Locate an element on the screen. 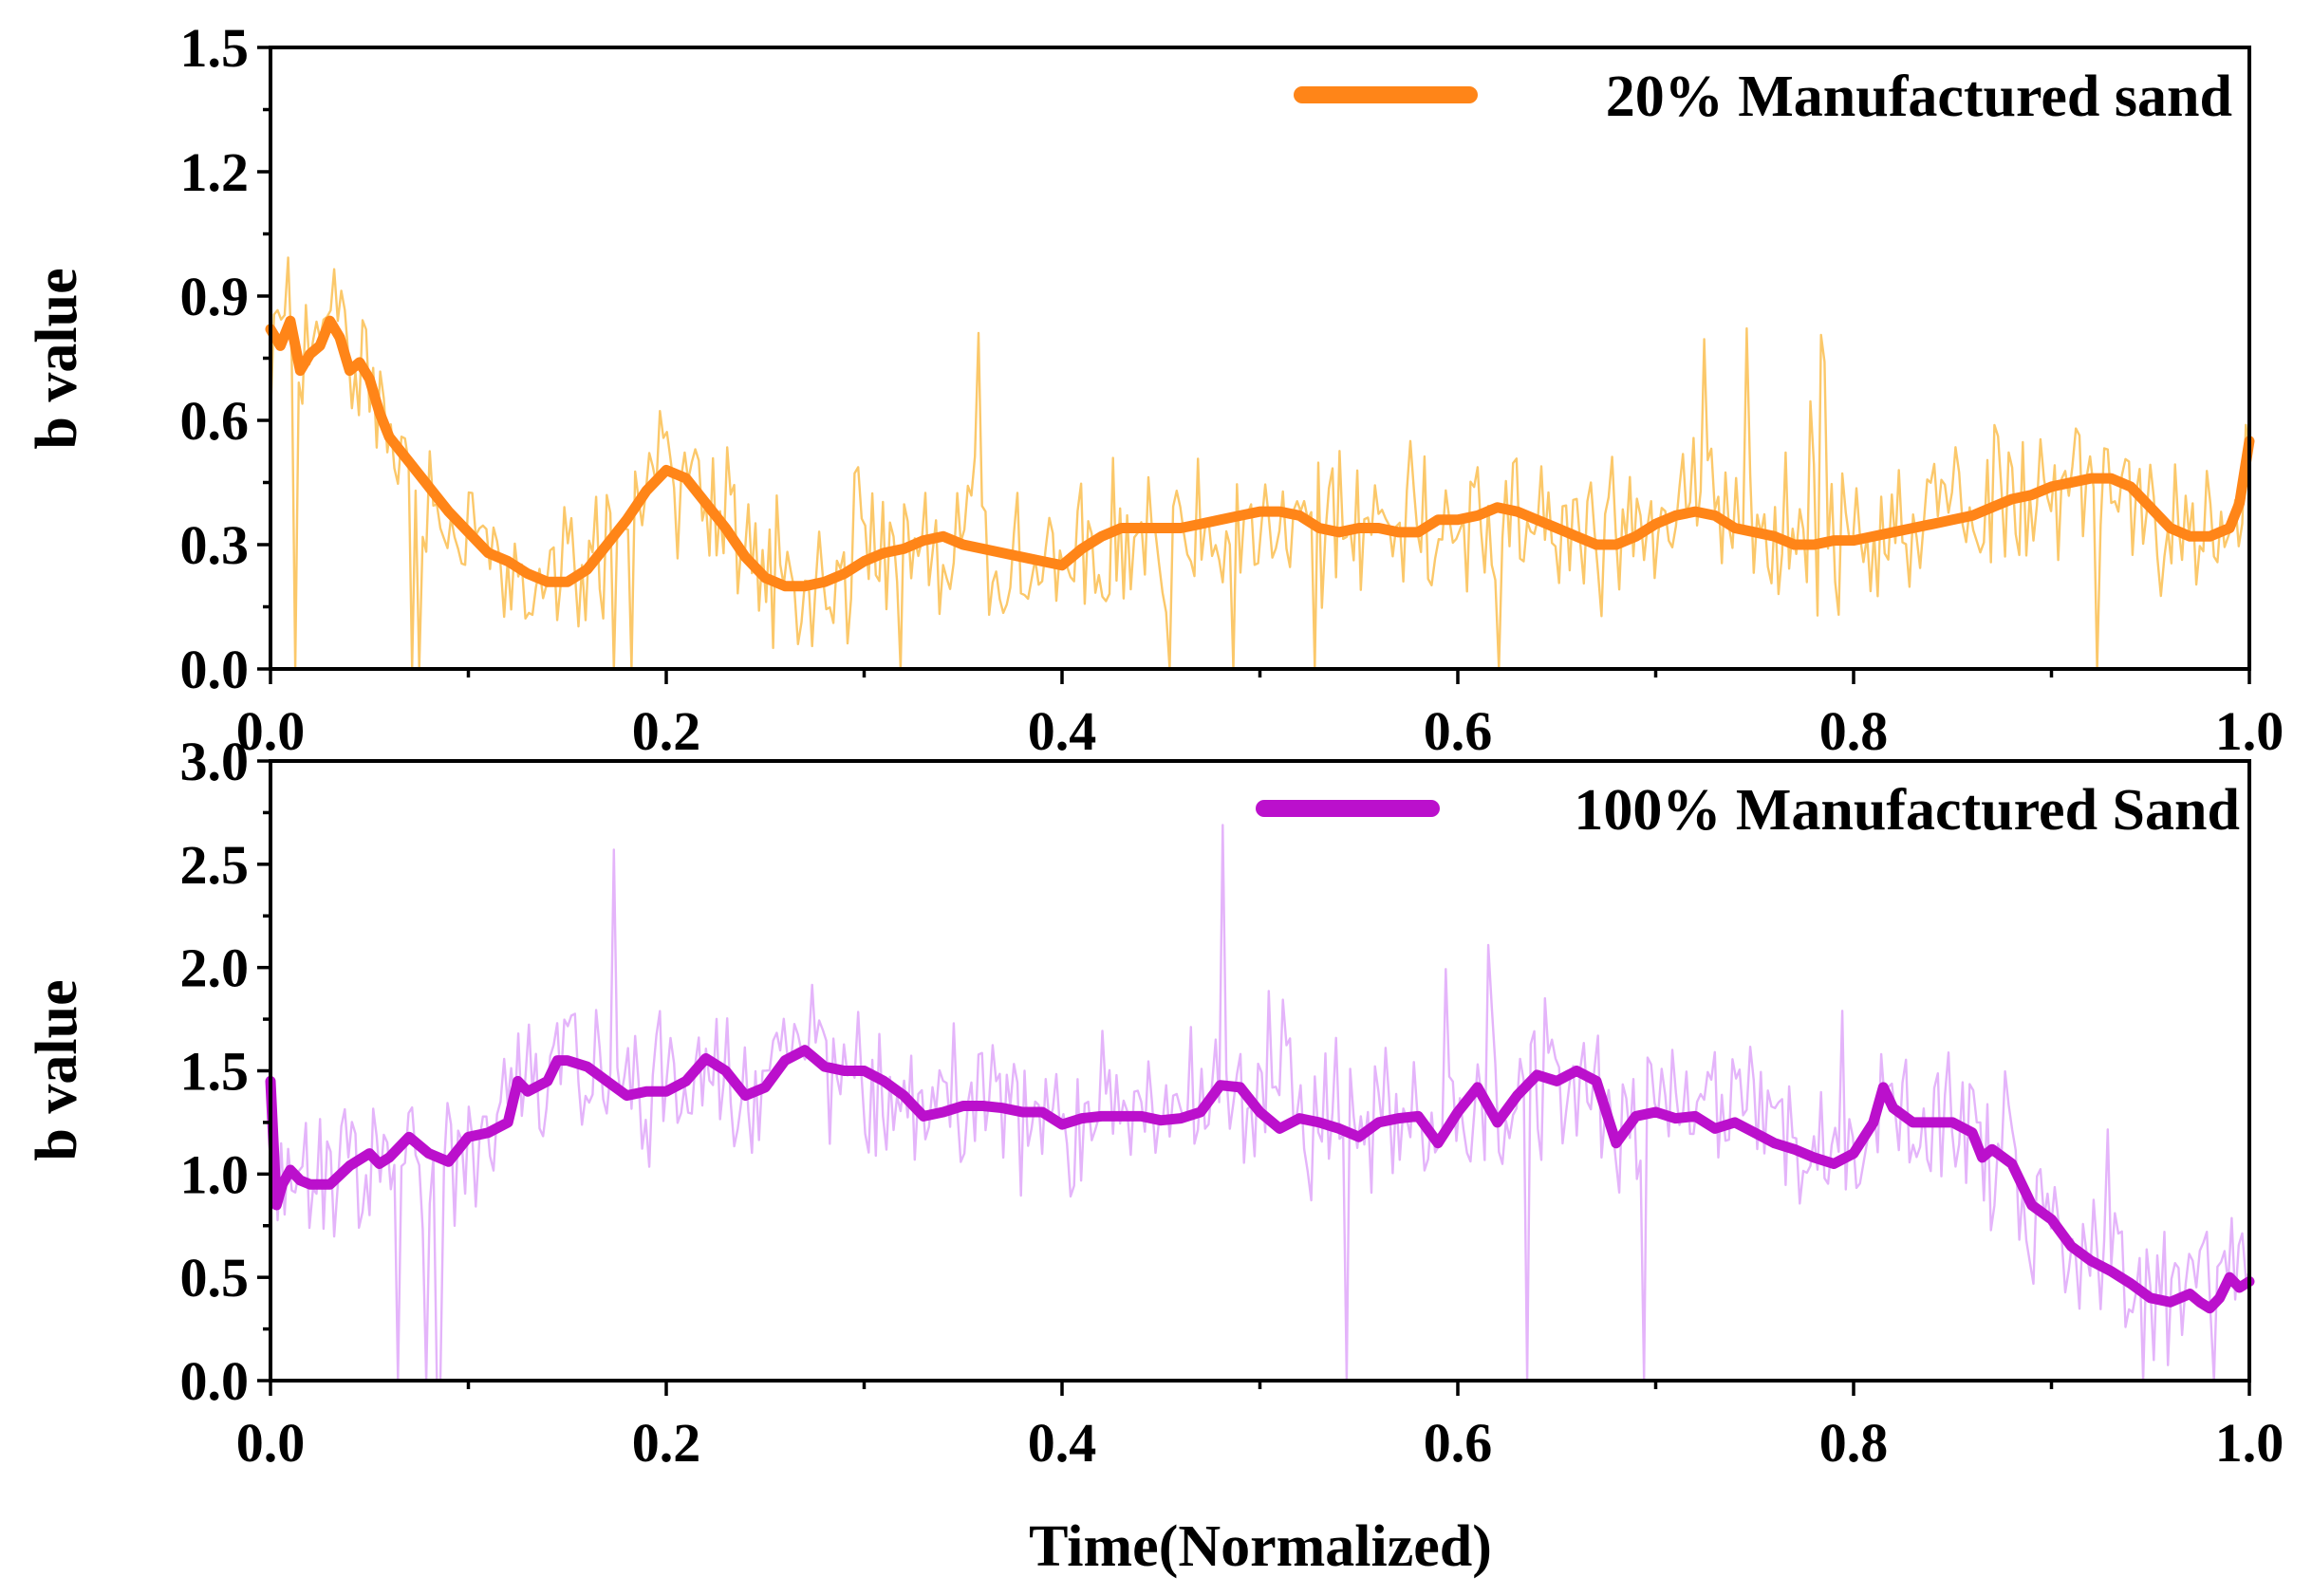 This screenshot has height=1596, width=2312. top-xtick-label: 1.0 is located at coordinates (2249, 731).